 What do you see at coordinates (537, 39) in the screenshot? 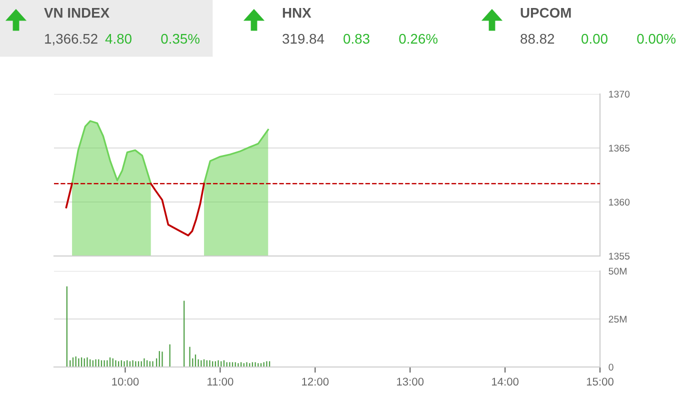
I see `text: 88.82` at bounding box center [537, 39].